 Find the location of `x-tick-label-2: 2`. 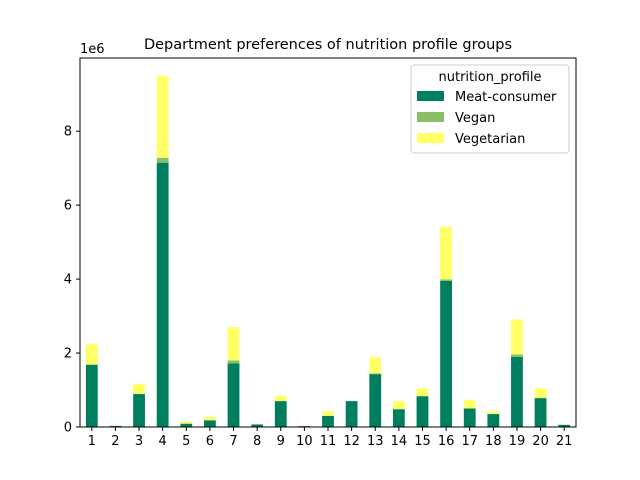

x-tick-label-2: 2 is located at coordinates (115, 441).